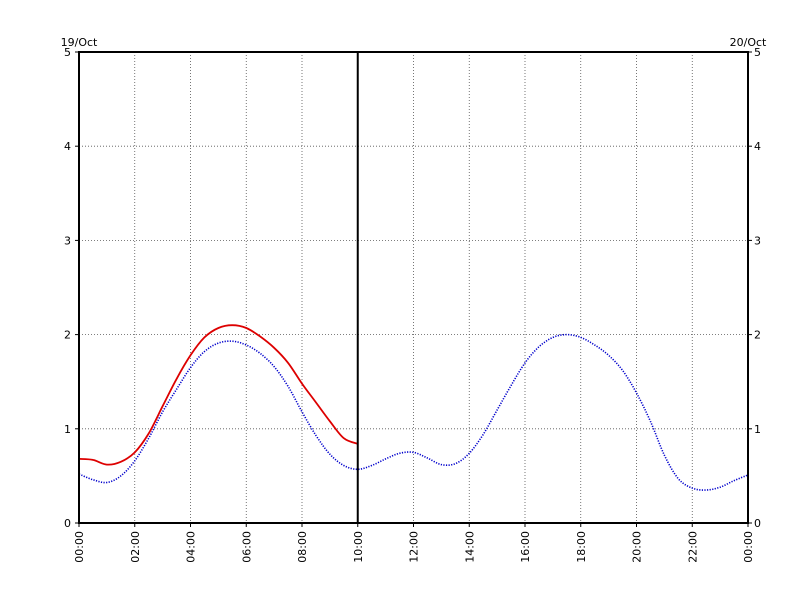  I want to click on x-tick-label: 06:00, so click(246, 547).